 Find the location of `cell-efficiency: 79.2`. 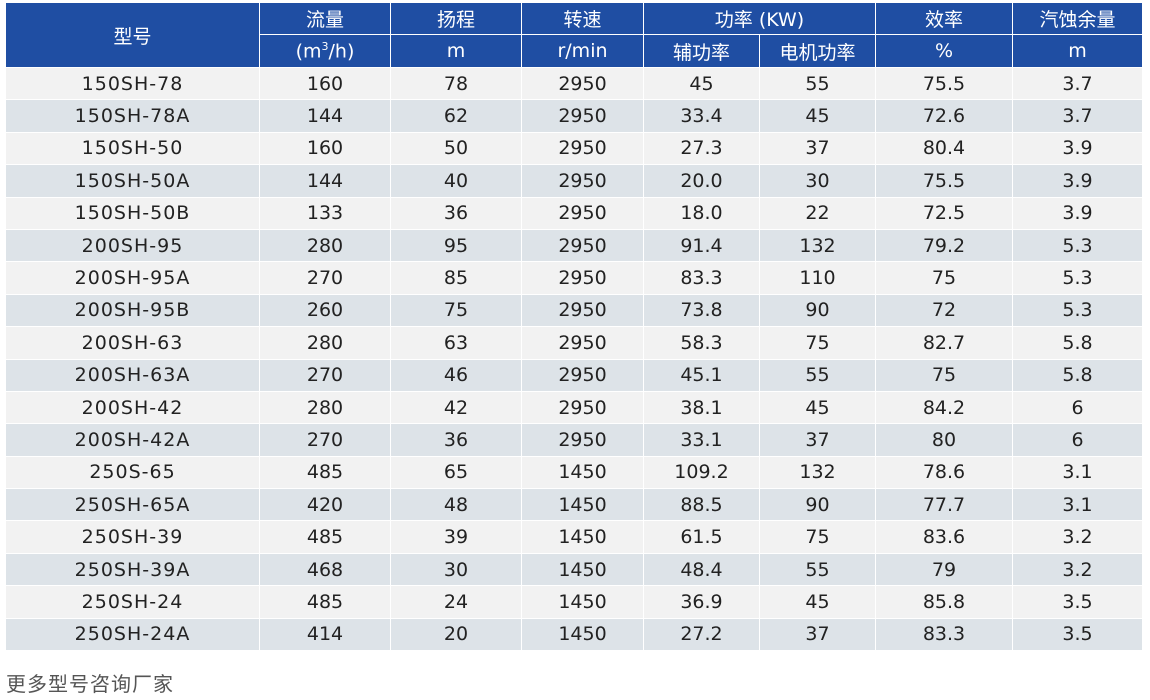

cell-efficiency: 79.2 is located at coordinates (944, 245).